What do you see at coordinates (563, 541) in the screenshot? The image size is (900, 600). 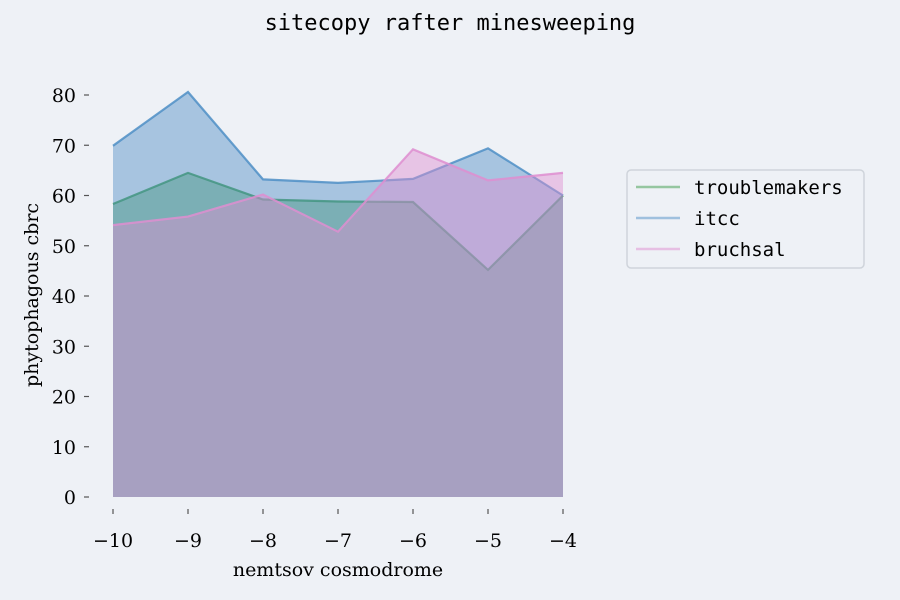 I see `x-tick-label: −4` at bounding box center [563, 541].